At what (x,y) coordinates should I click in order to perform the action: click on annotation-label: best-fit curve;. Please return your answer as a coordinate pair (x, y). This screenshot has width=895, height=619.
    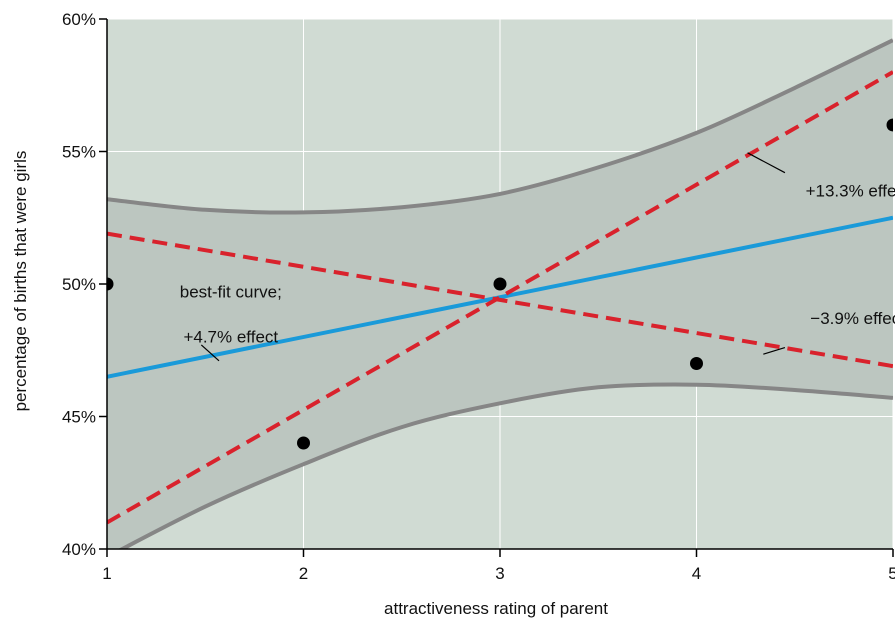
    Looking at the image, I should click on (231, 291).